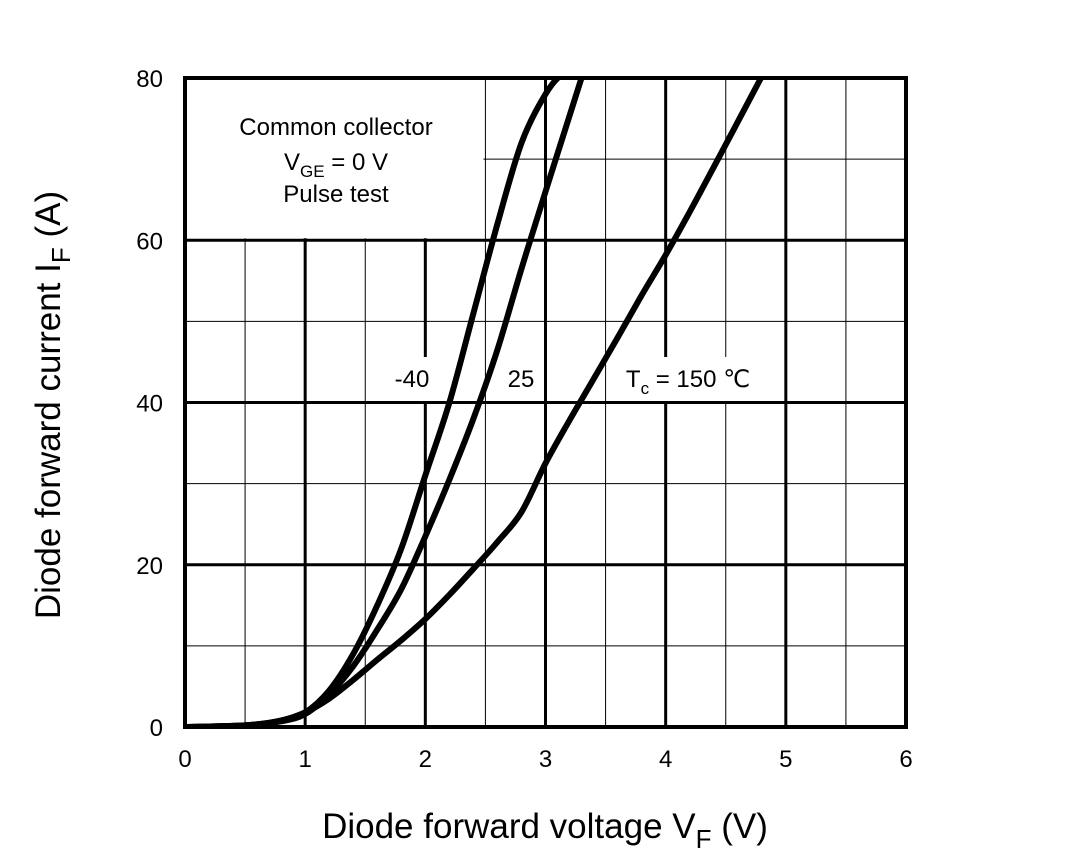 The width and height of the screenshot is (1089, 857). Describe the element at coordinates (149, 79) in the screenshot. I see `y-tick-label: 80` at that location.